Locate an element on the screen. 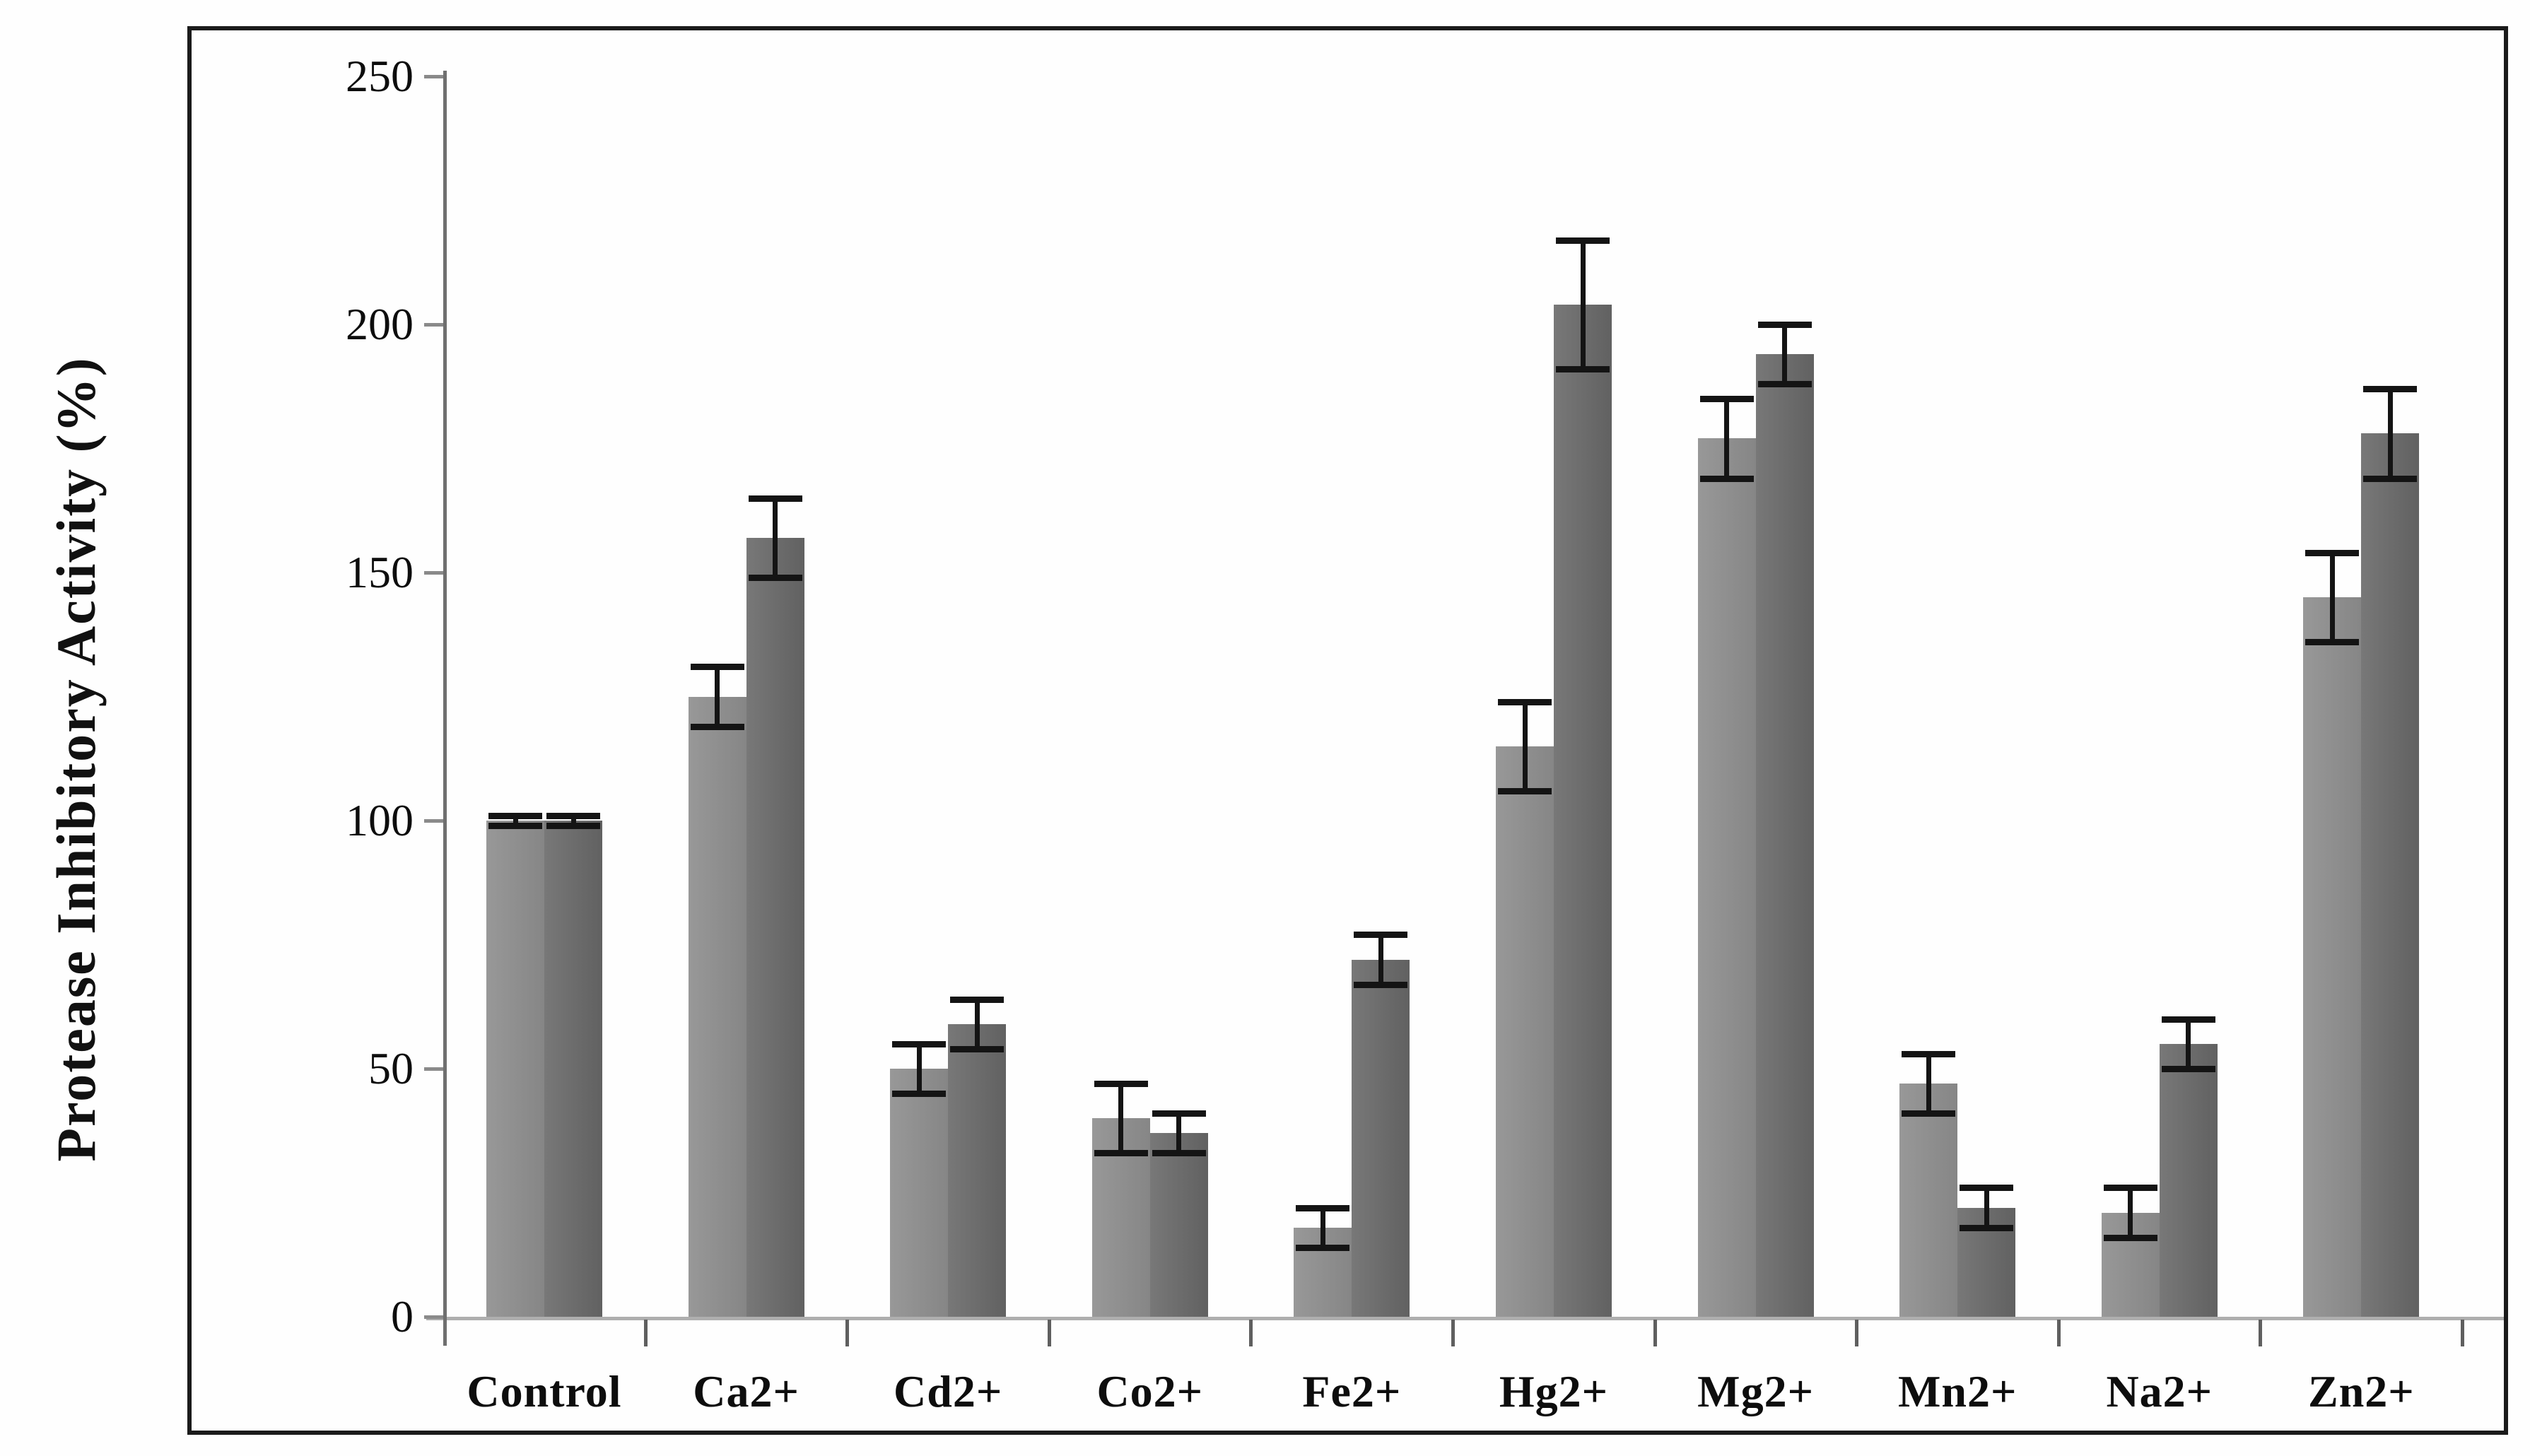 This screenshot has width=2530, height=1456. y-axis-line is located at coordinates (445, 709).